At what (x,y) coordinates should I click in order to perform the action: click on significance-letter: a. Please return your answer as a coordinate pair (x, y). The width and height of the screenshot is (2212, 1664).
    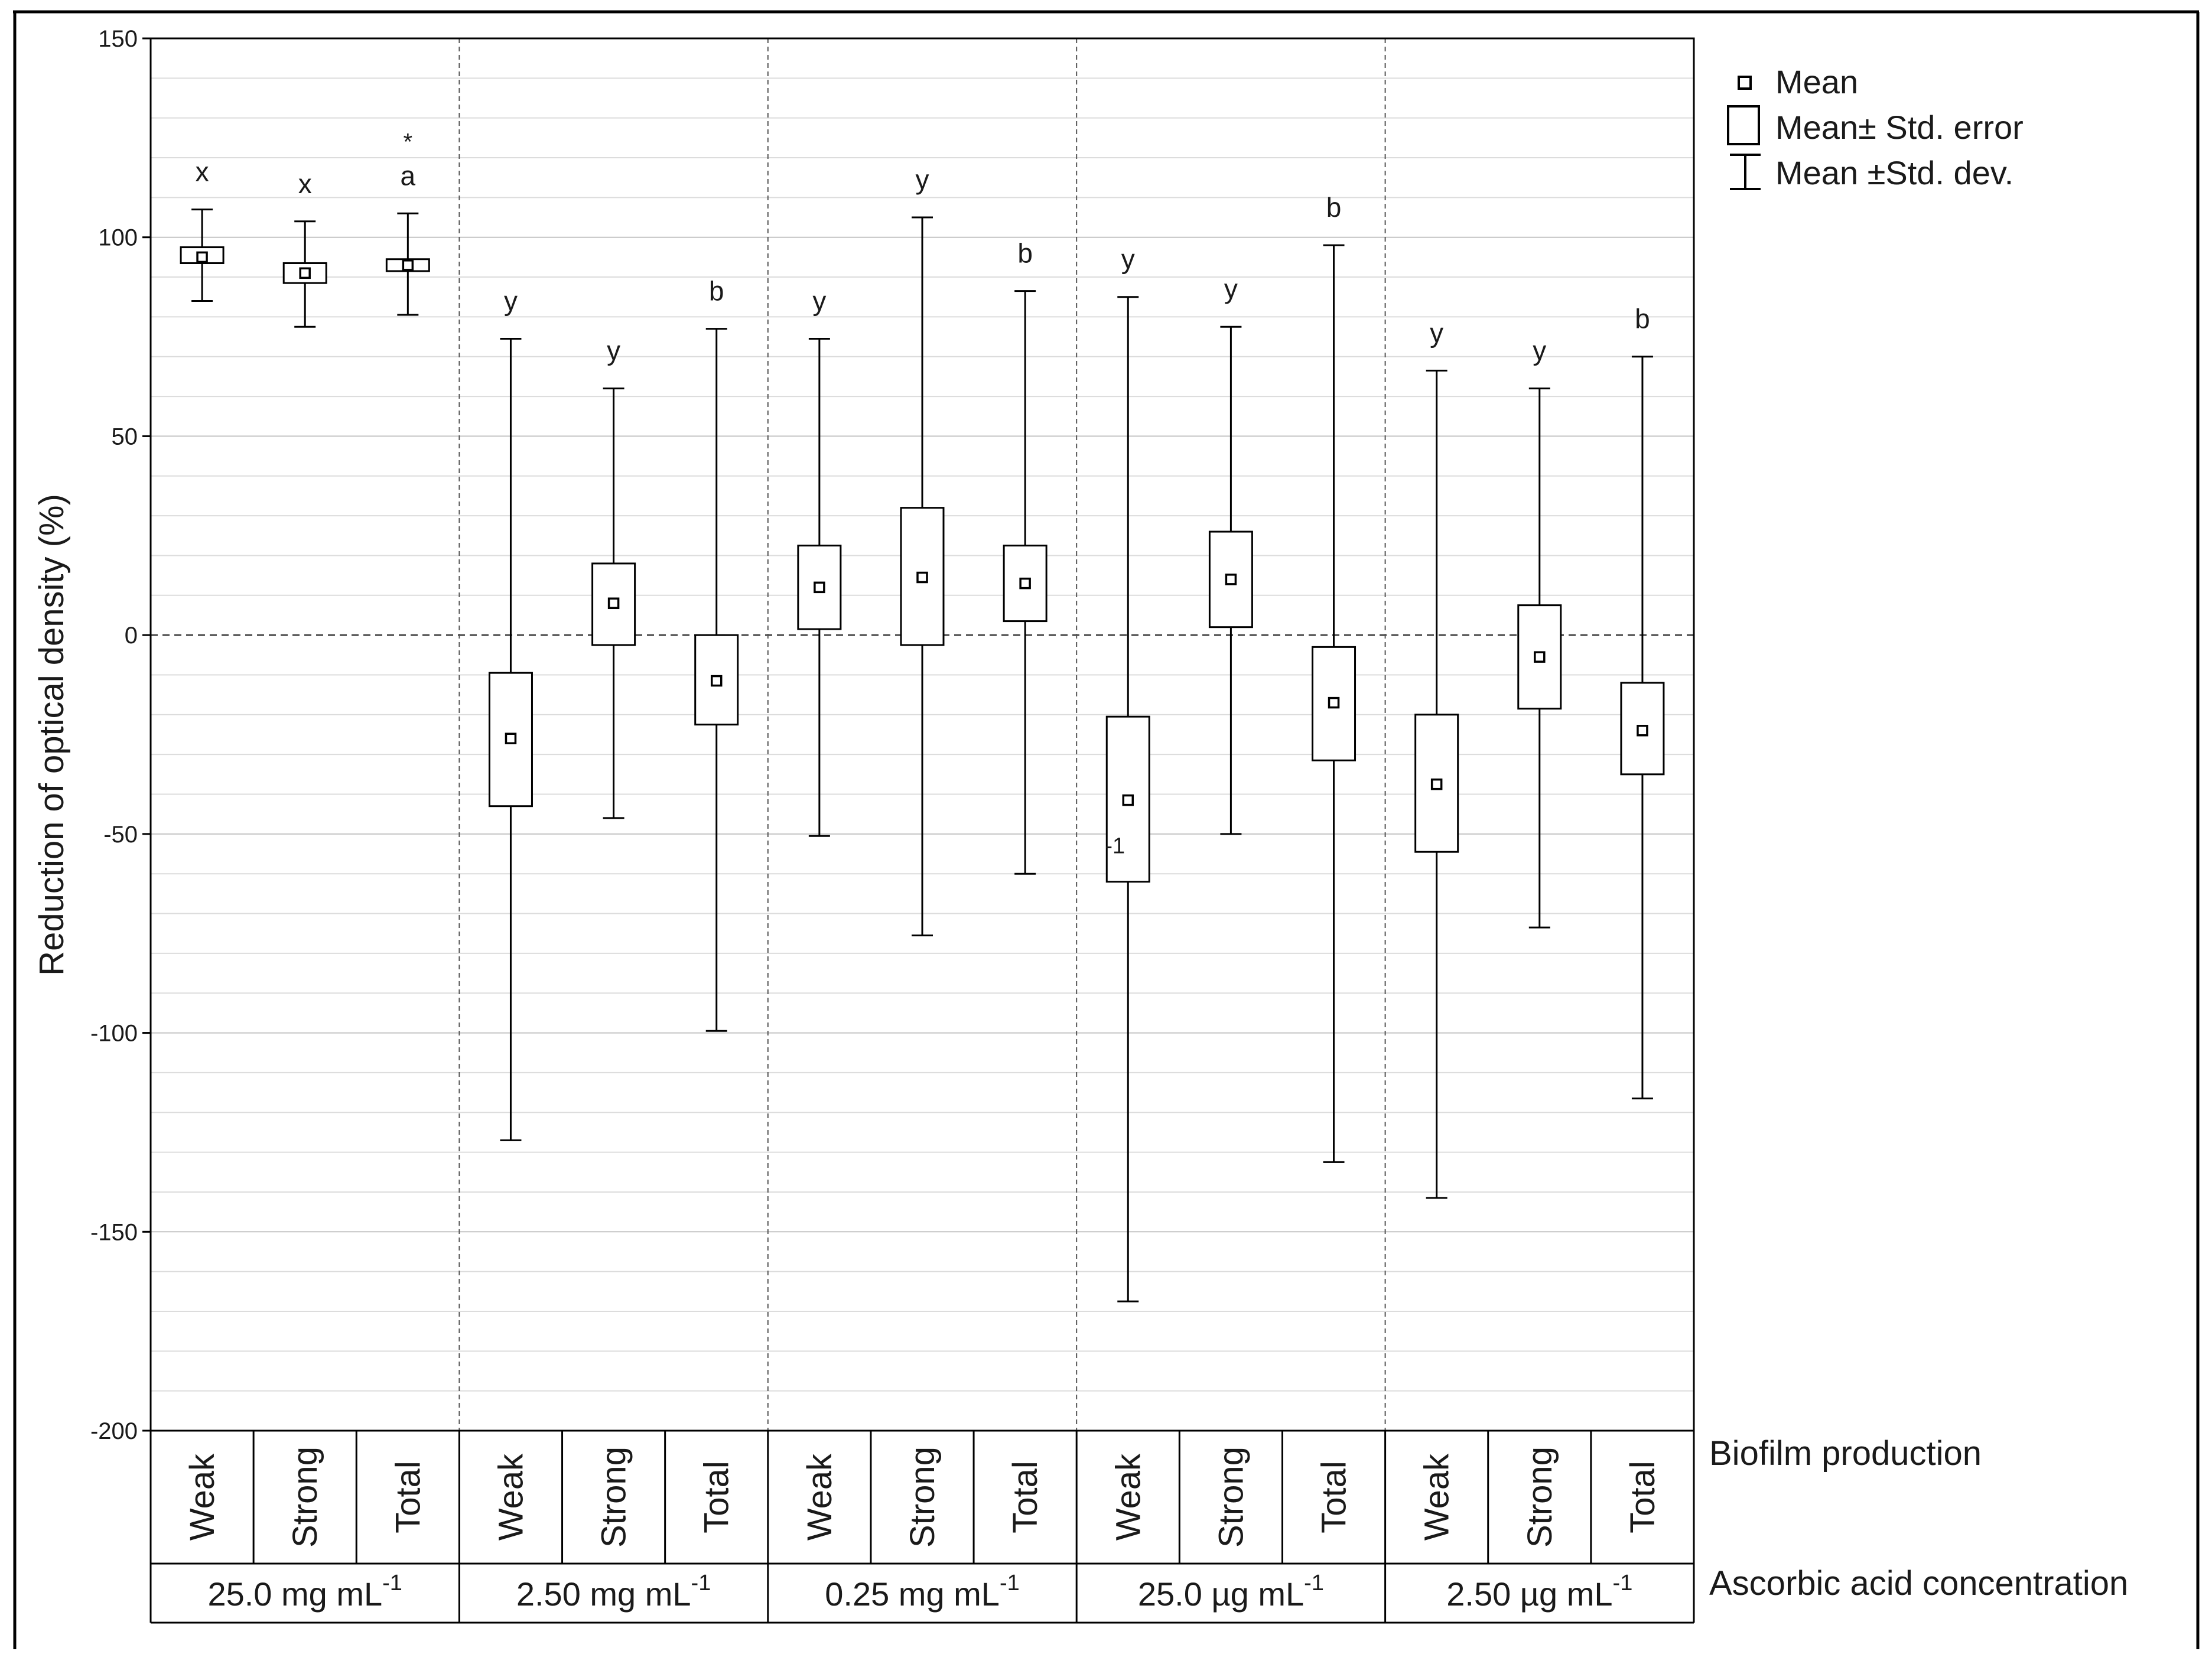
    Looking at the image, I should click on (408, 175).